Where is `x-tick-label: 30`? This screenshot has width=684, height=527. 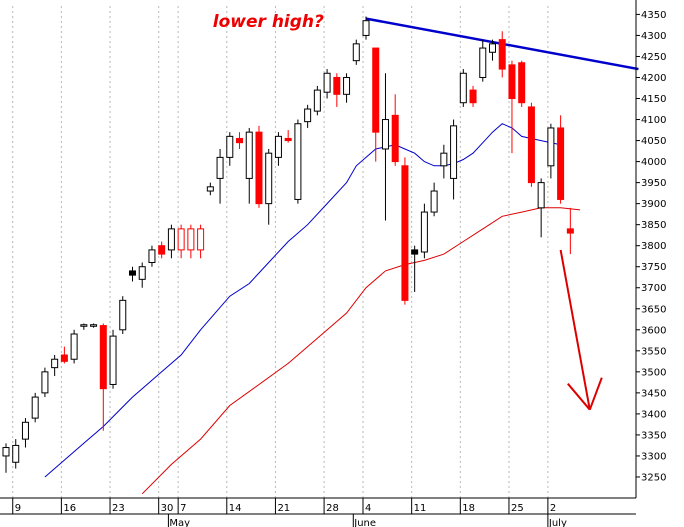
x-tick-label: 30 is located at coordinates (167, 508).